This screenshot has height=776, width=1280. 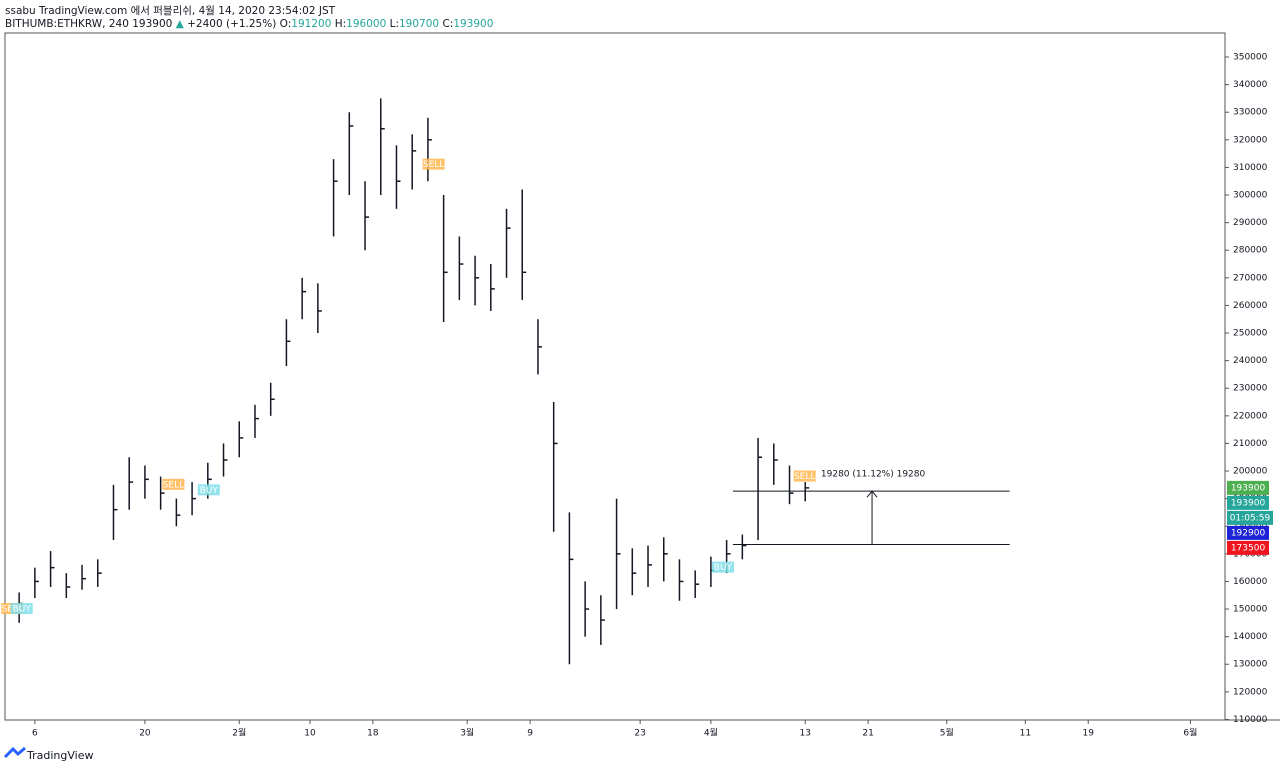 What do you see at coordinates (805, 734) in the screenshot?
I see `x-tick-label: 13` at bounding box center [805, 734].